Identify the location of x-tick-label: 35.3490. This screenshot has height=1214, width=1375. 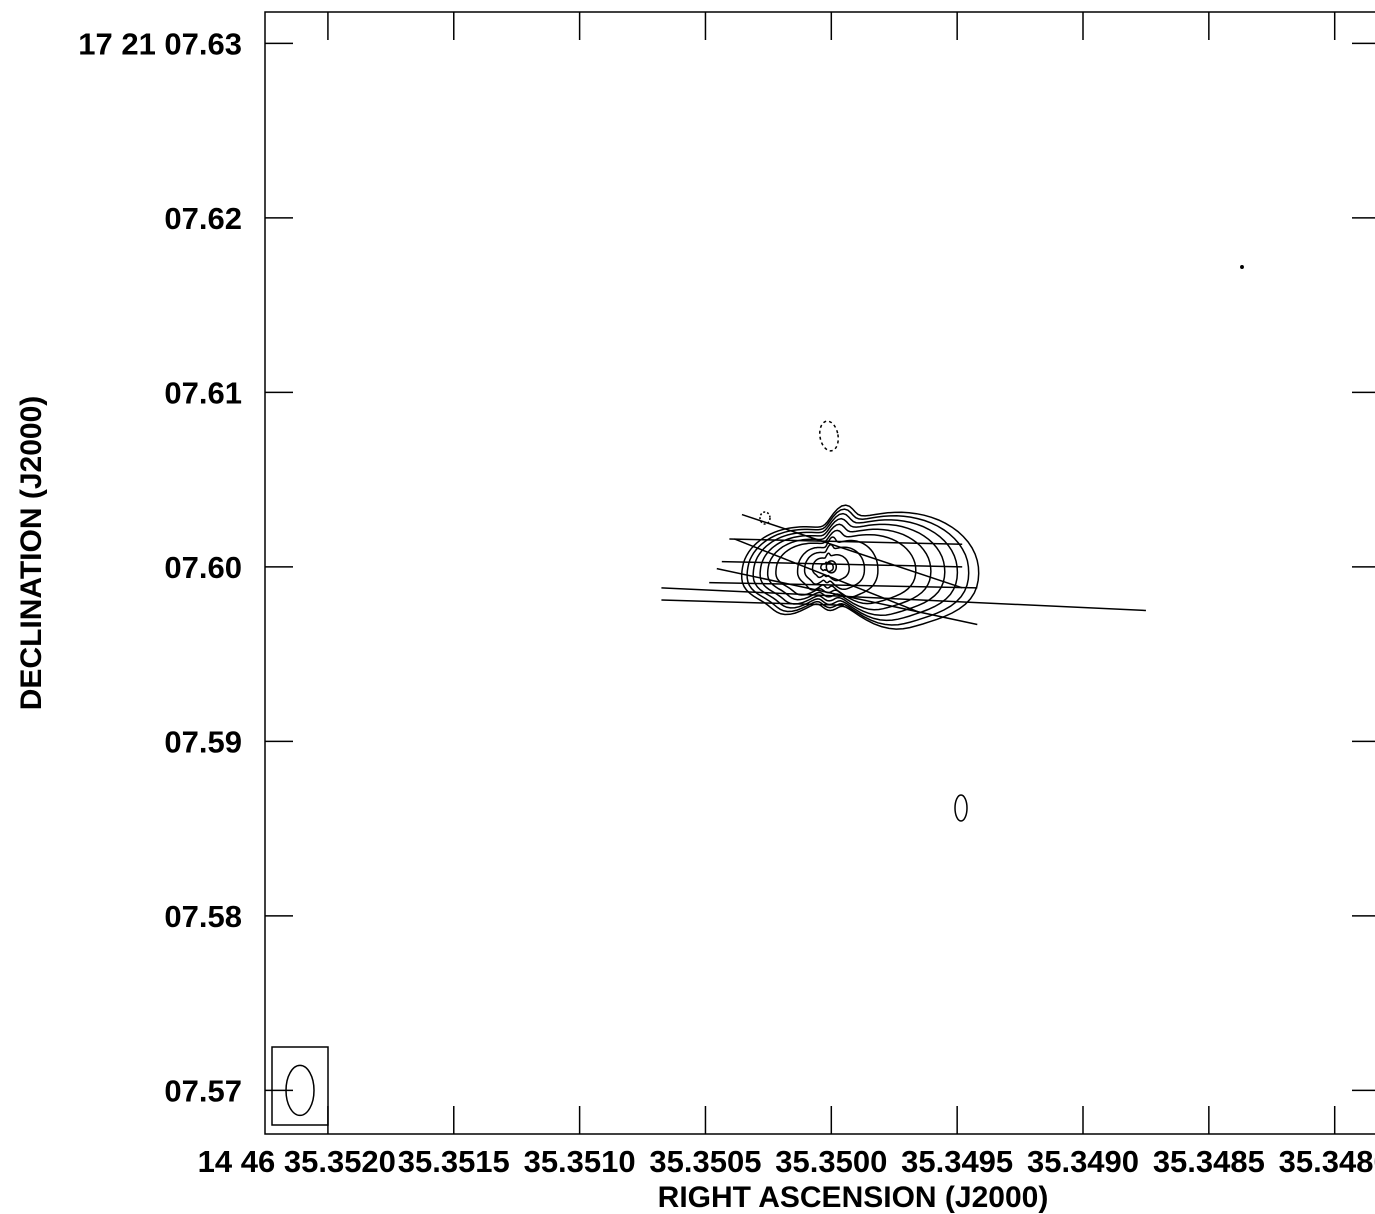
(1083, 1161).